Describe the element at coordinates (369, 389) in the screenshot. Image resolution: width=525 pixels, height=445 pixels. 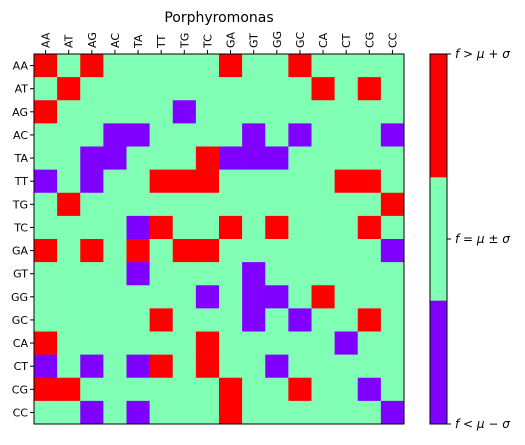
I see `heatmap-cell-CG-CG` at that location.